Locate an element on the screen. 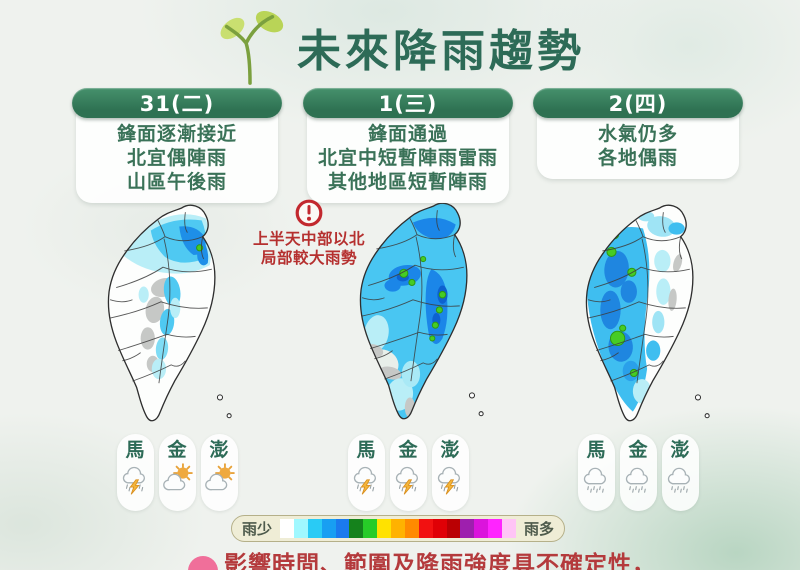 The image size is (800, 570). date-header-day2: 1(三) is located at coordinates (408, 103).